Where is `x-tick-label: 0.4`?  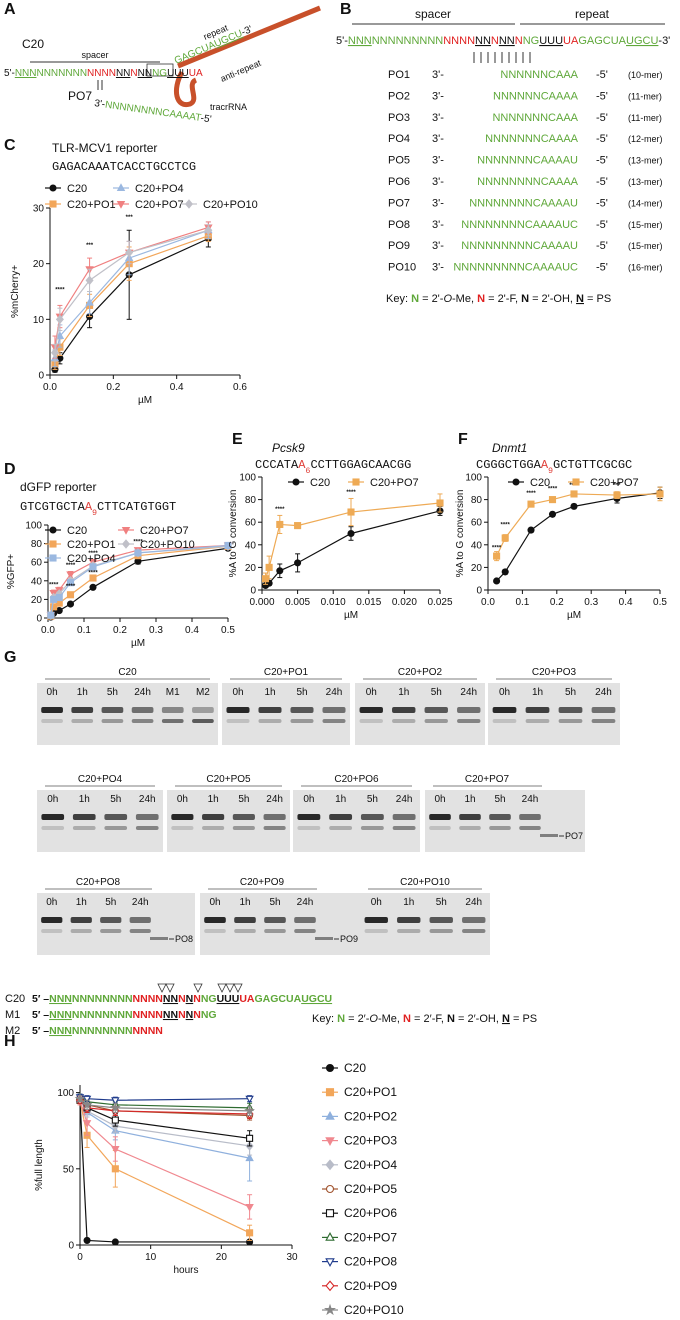 x-tick-label: 0.4 is located at coordinates (177, 387).